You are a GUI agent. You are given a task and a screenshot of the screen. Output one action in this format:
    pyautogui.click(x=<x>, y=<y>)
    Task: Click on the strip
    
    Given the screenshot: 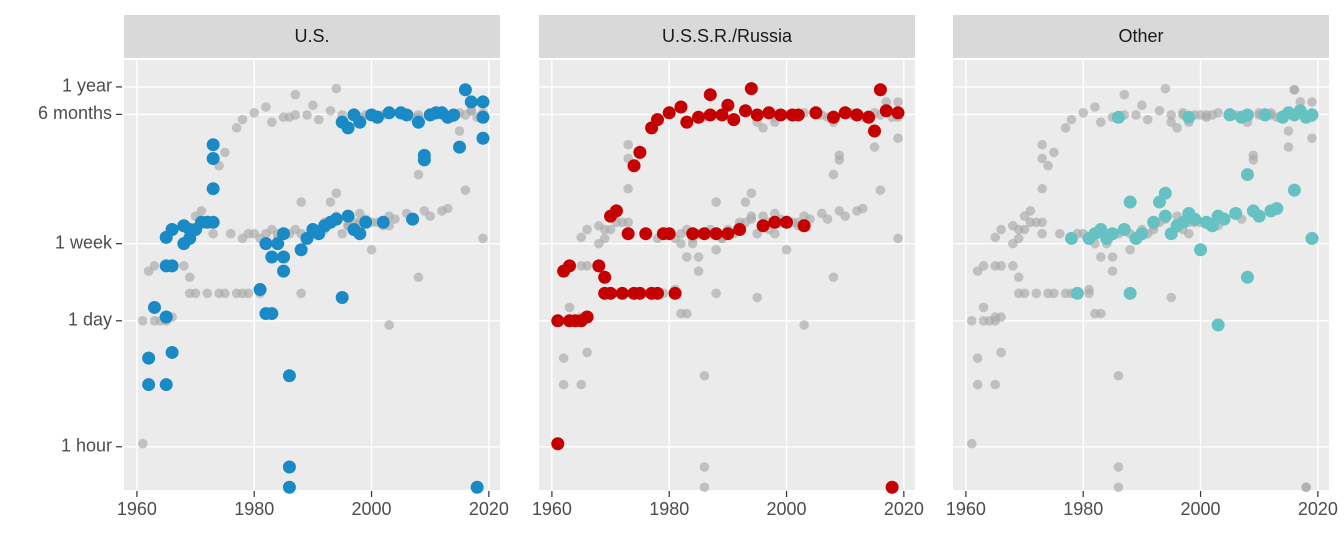 What is the action you would take?
    pyautogui.click(x=727, y=36)
    